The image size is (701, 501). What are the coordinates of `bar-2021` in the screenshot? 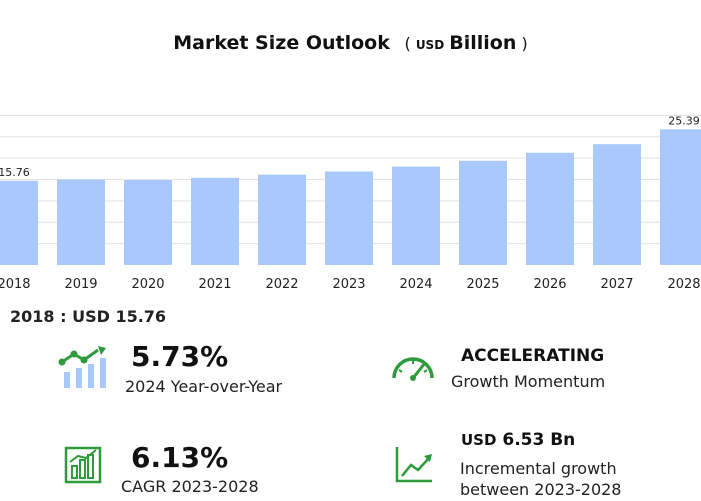 It's located at (215, 221).